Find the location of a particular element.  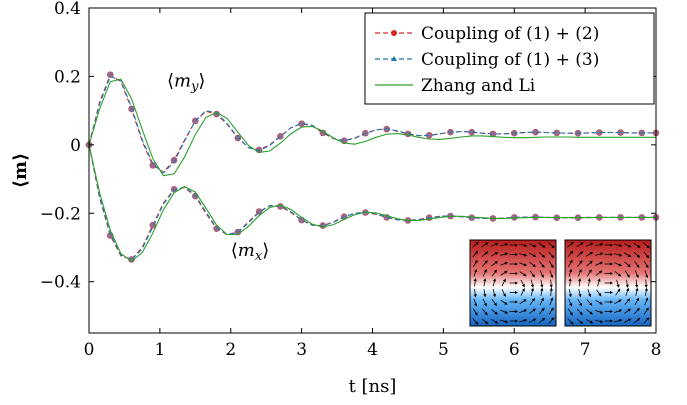

y-tick-label: 0.4 is located at coordinates (67, 9).